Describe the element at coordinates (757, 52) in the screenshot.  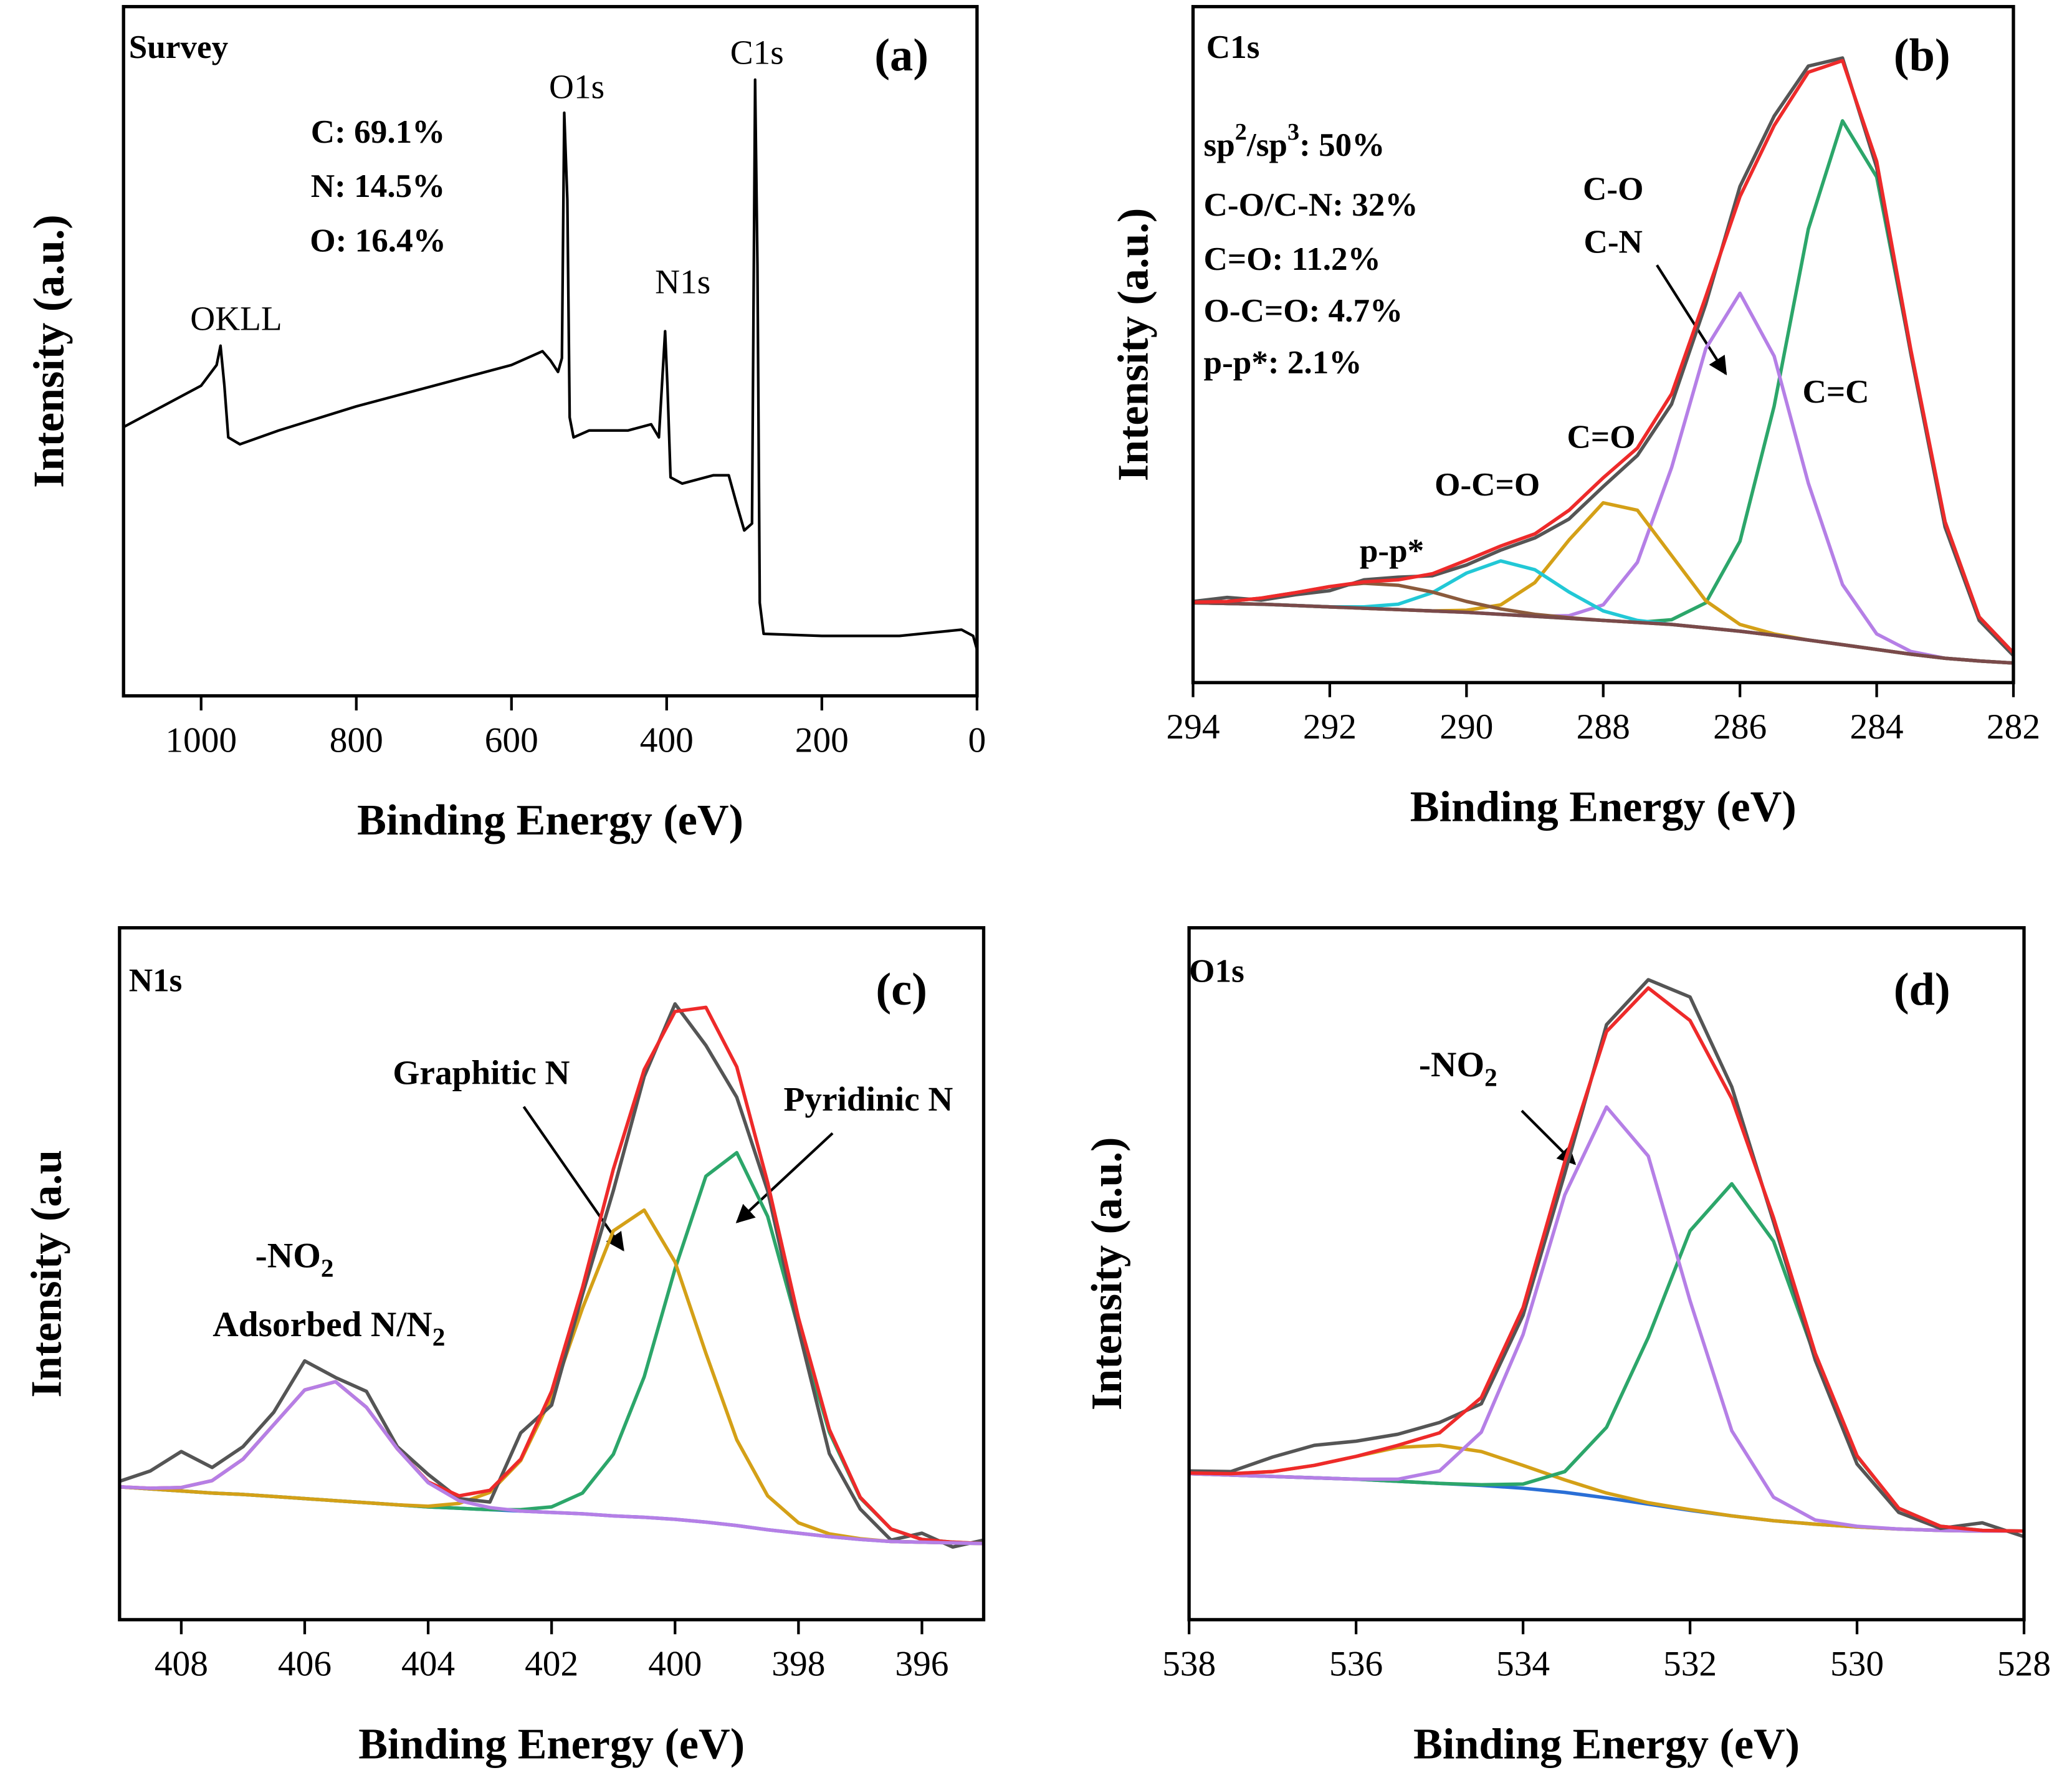
I see `annotation: C1s` at that location.